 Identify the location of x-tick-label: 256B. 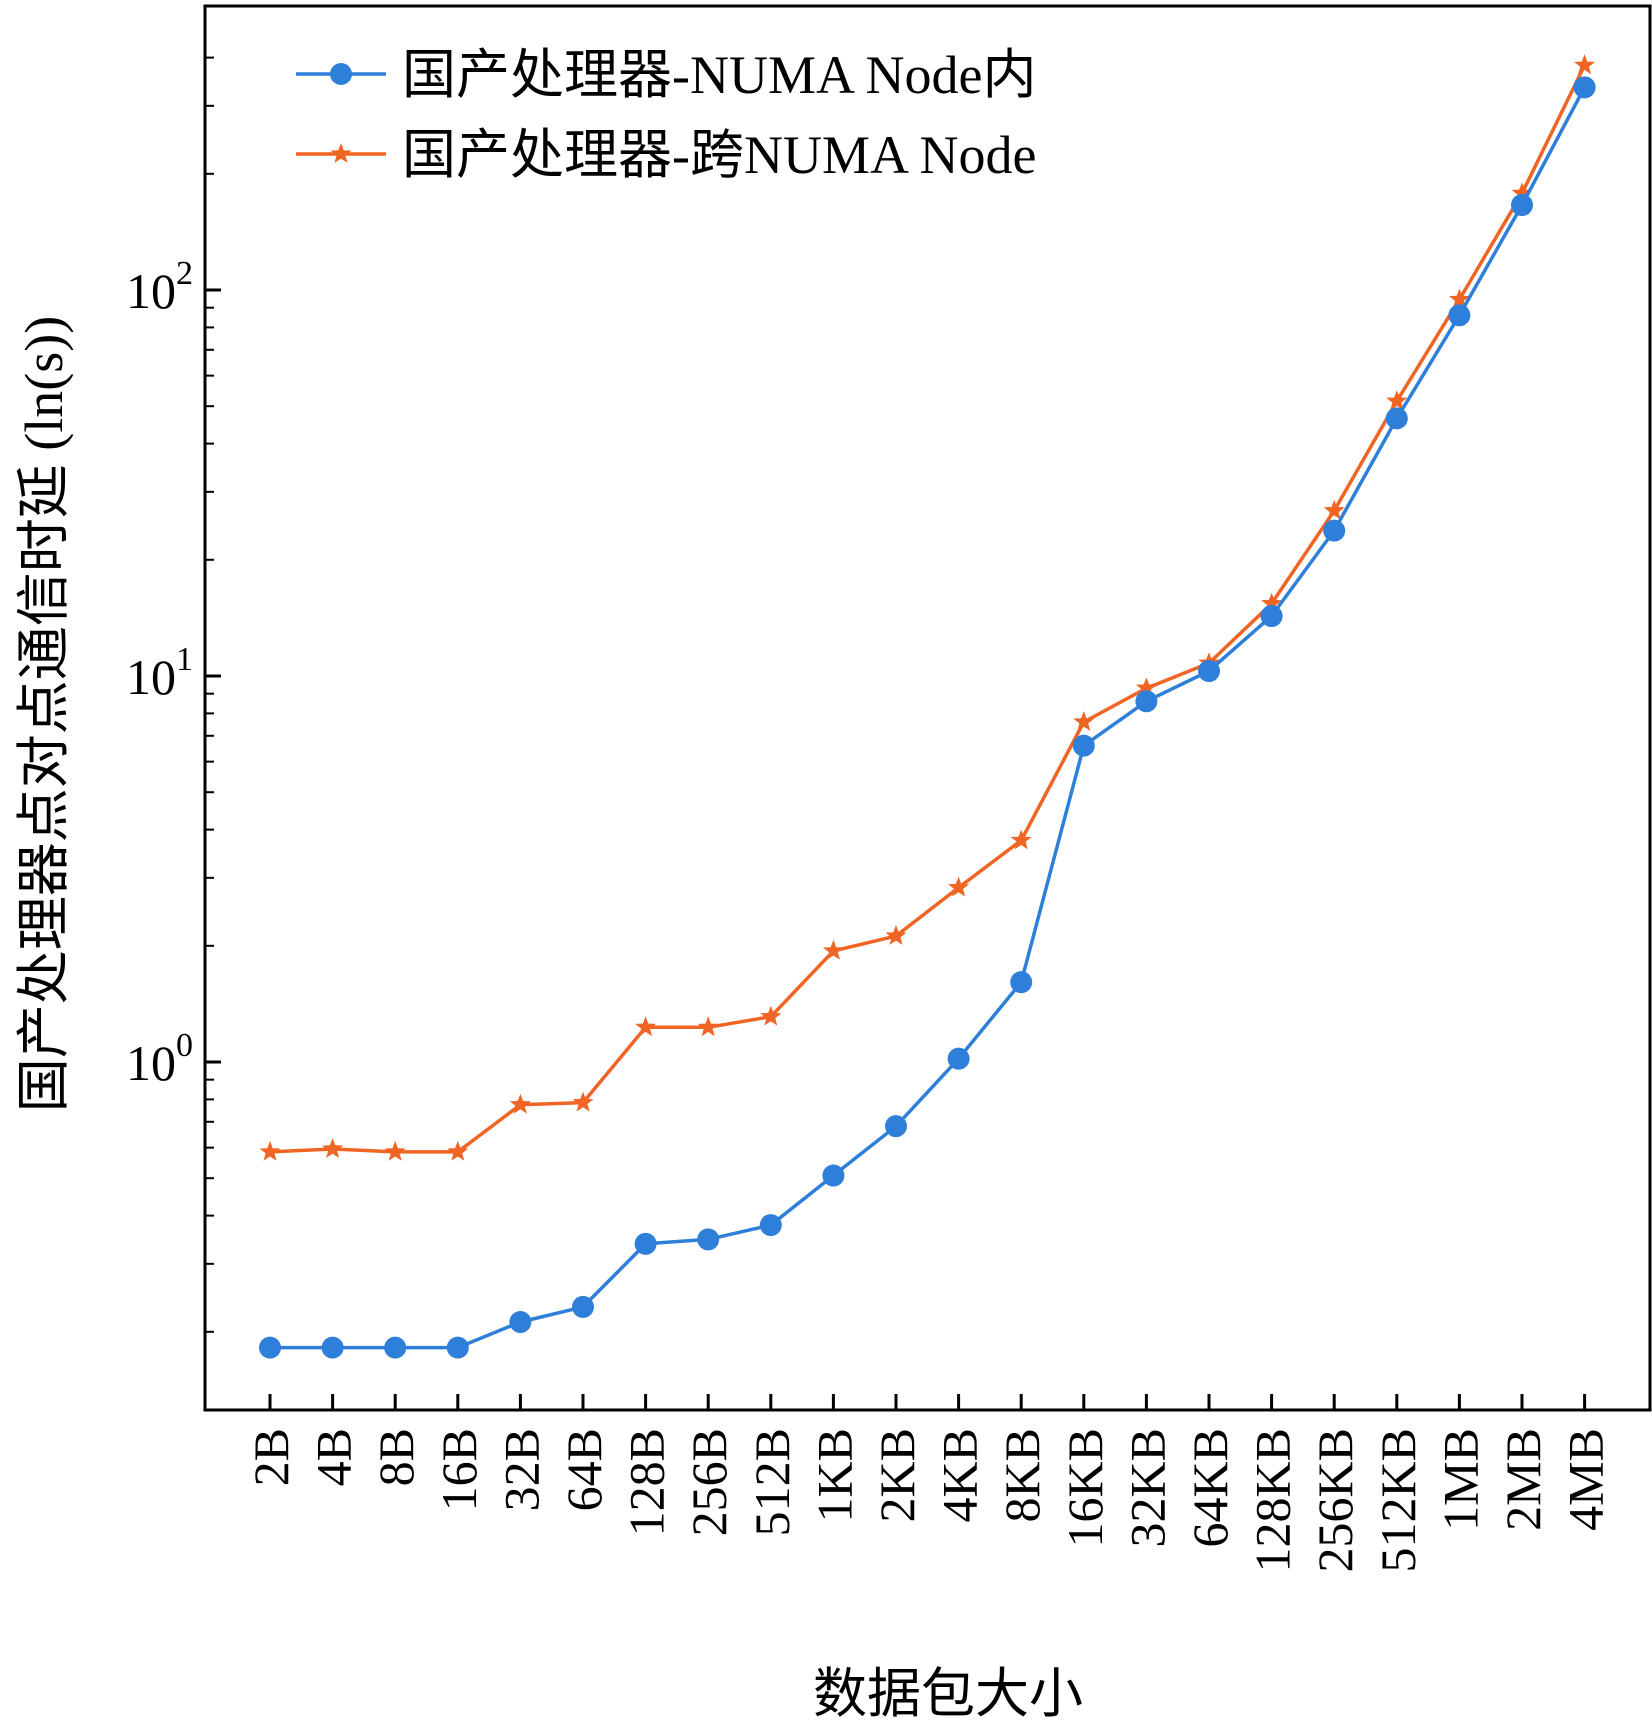
(709, 1482).